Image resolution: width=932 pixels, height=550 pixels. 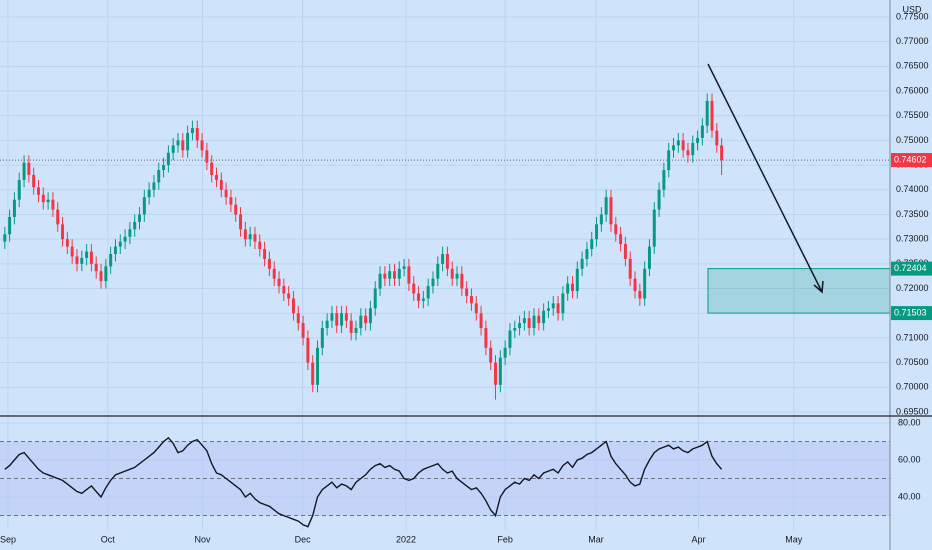 What do you see at coordinates (596, 539) in the screenshot?
I see `x-tick-label: Mar` at bounding box center [596, 539].